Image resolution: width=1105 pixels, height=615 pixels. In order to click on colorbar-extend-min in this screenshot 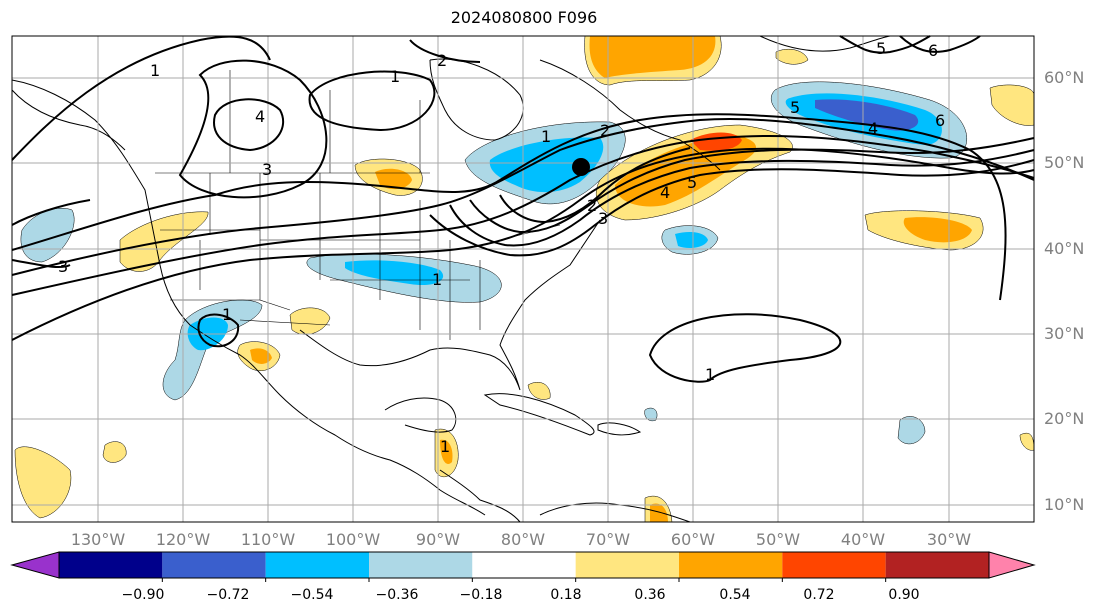, I will do `click(35, 565)`.